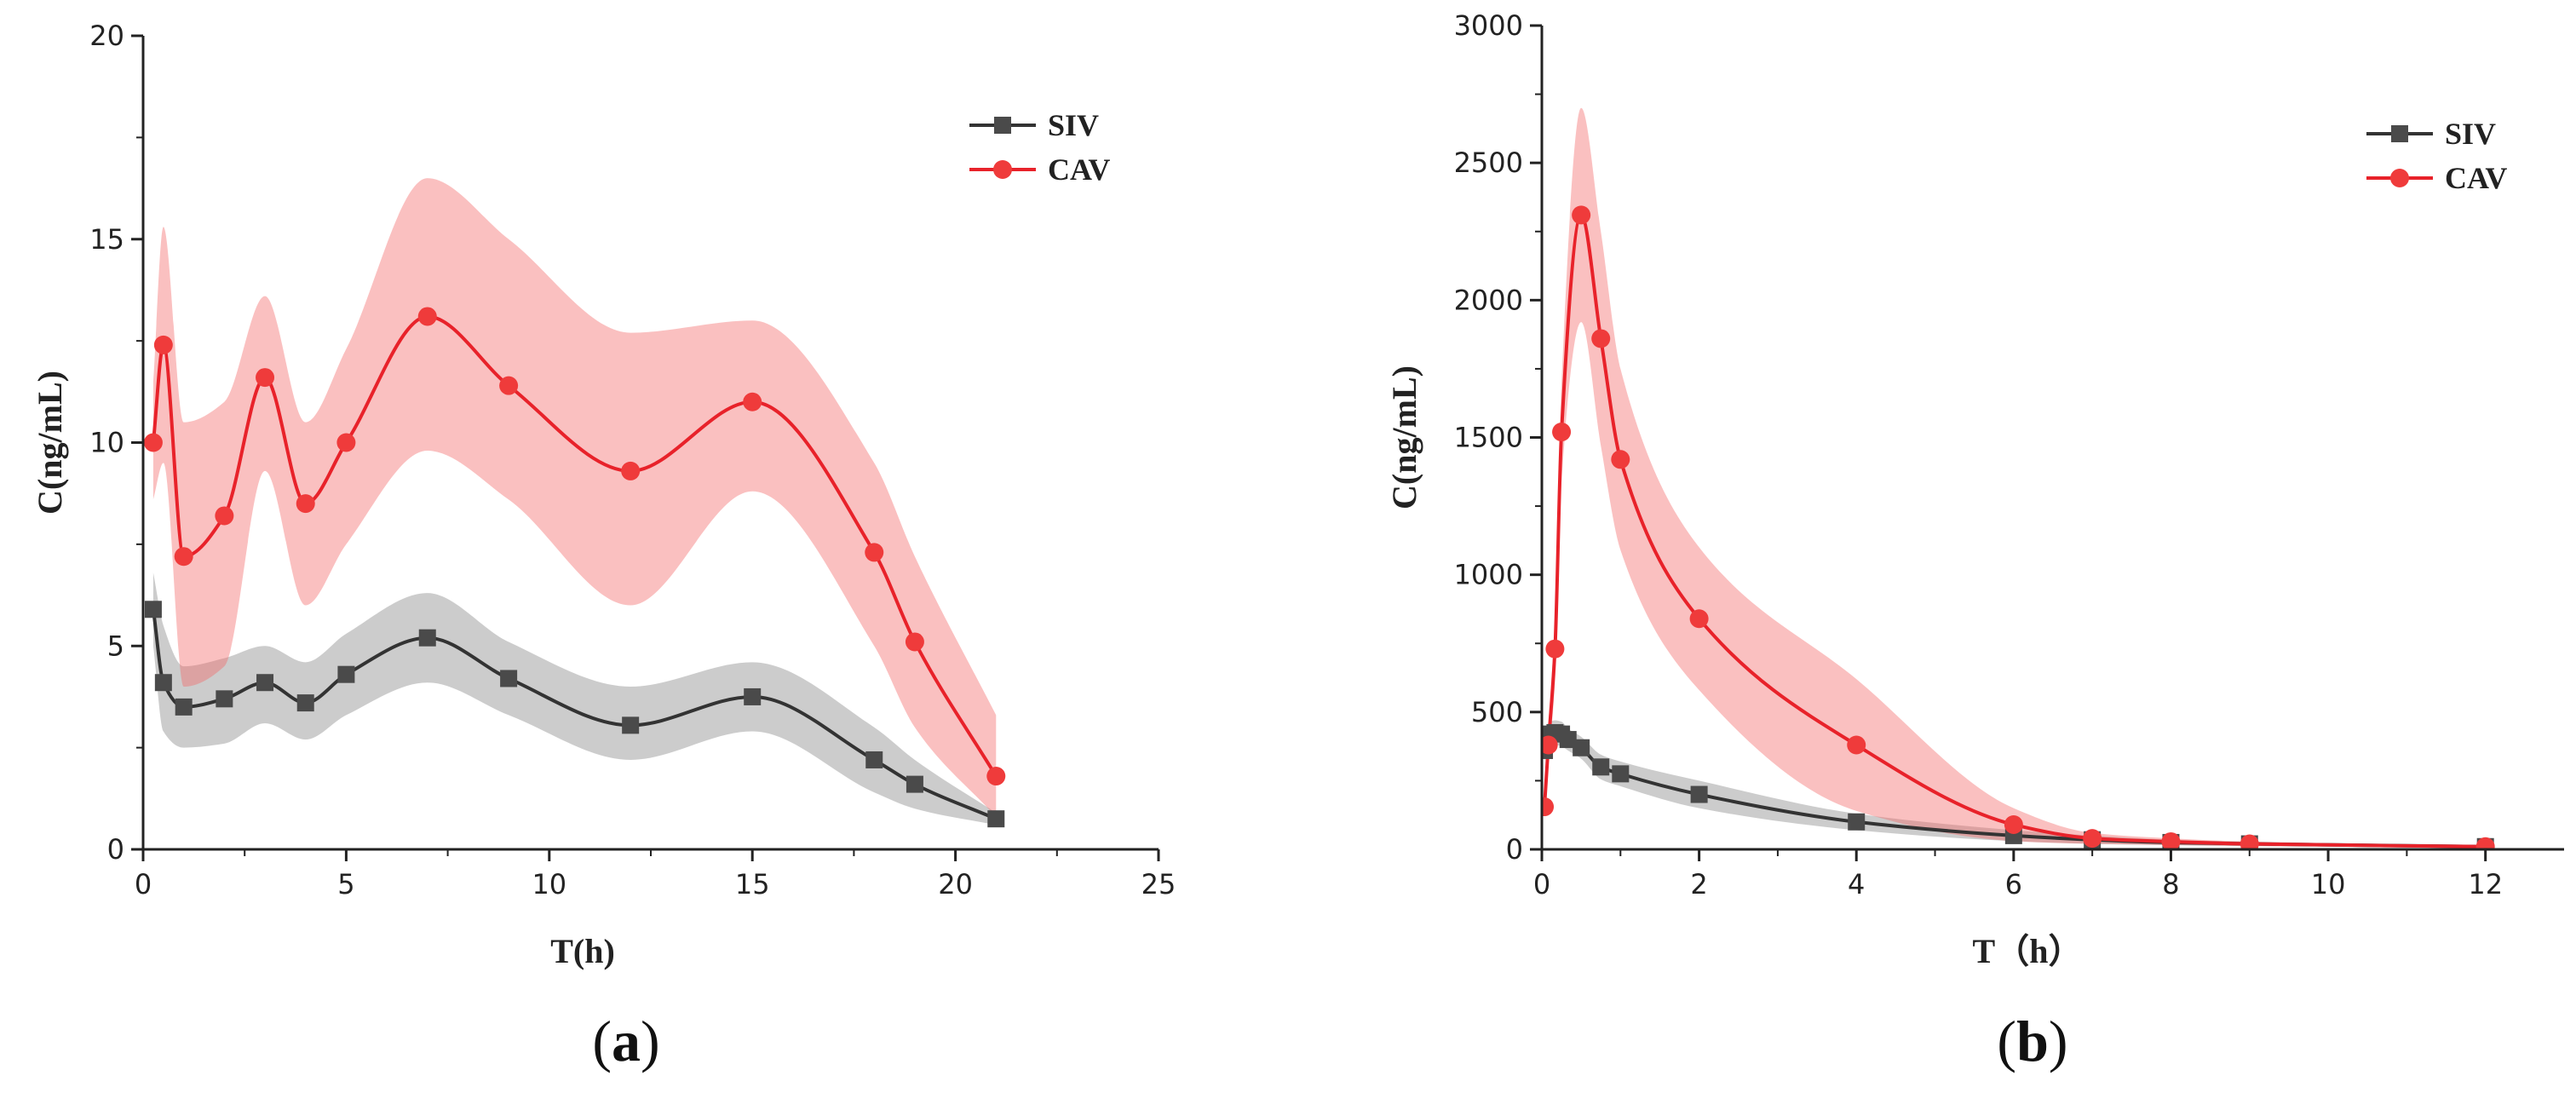 This screenshot has height=1093, width=2576. What do you see at coordinates (1497, 712) in the screenshot?
I see `y-tick-label: 500` at bounding box center [1497, 712].